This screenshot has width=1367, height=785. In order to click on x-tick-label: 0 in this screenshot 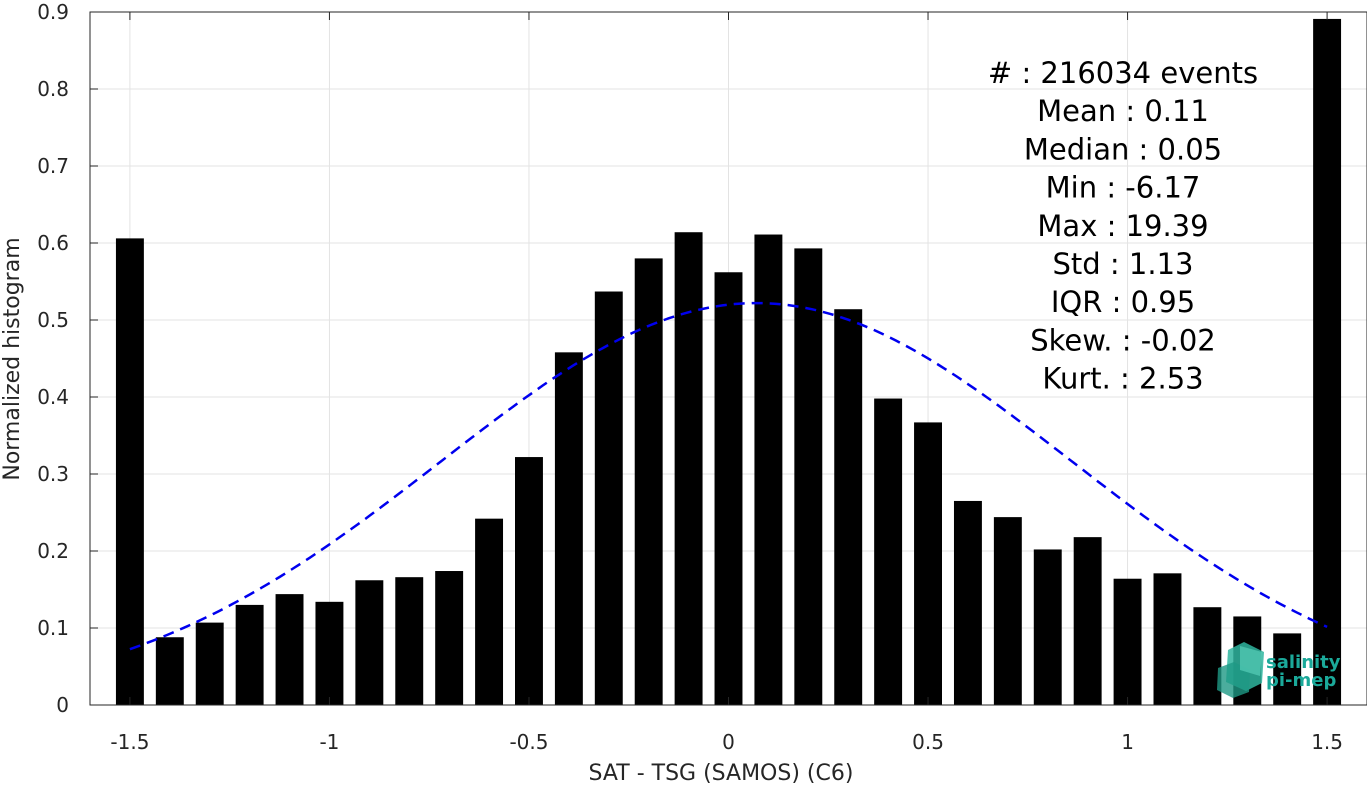, I will do `click(728, 742)`.